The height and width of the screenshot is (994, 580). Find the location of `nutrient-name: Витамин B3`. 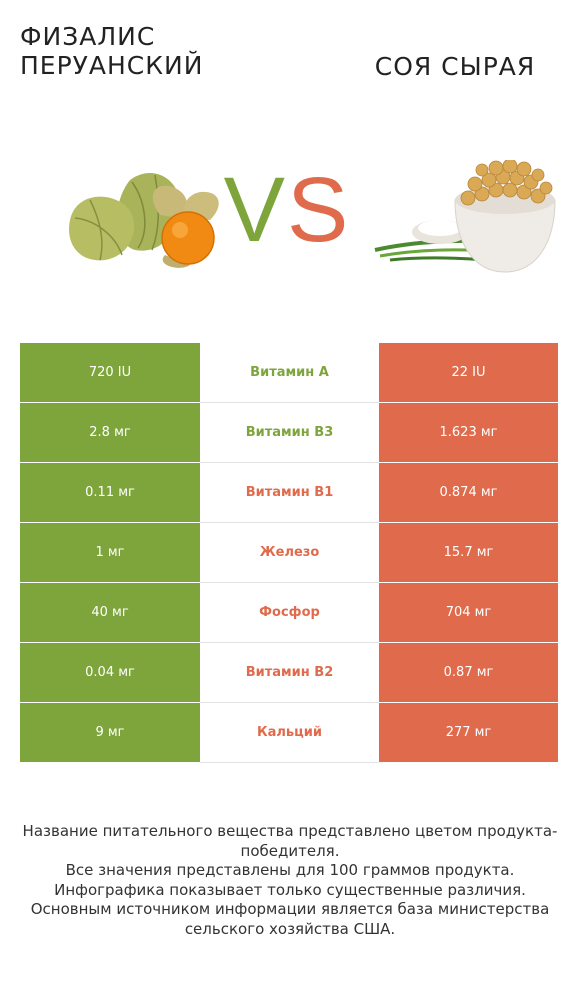

nutrient-name: Витамин B3 is located at coordinates (289, 432).